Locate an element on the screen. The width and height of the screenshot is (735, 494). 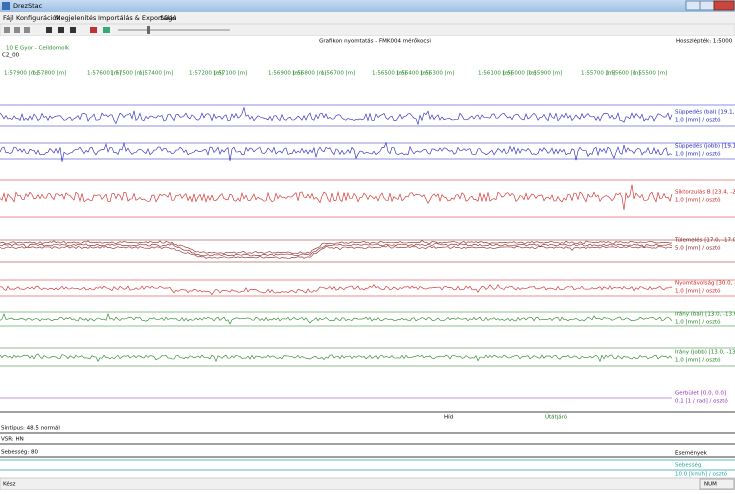
events-label: Események is located at coordinates (691, 453).